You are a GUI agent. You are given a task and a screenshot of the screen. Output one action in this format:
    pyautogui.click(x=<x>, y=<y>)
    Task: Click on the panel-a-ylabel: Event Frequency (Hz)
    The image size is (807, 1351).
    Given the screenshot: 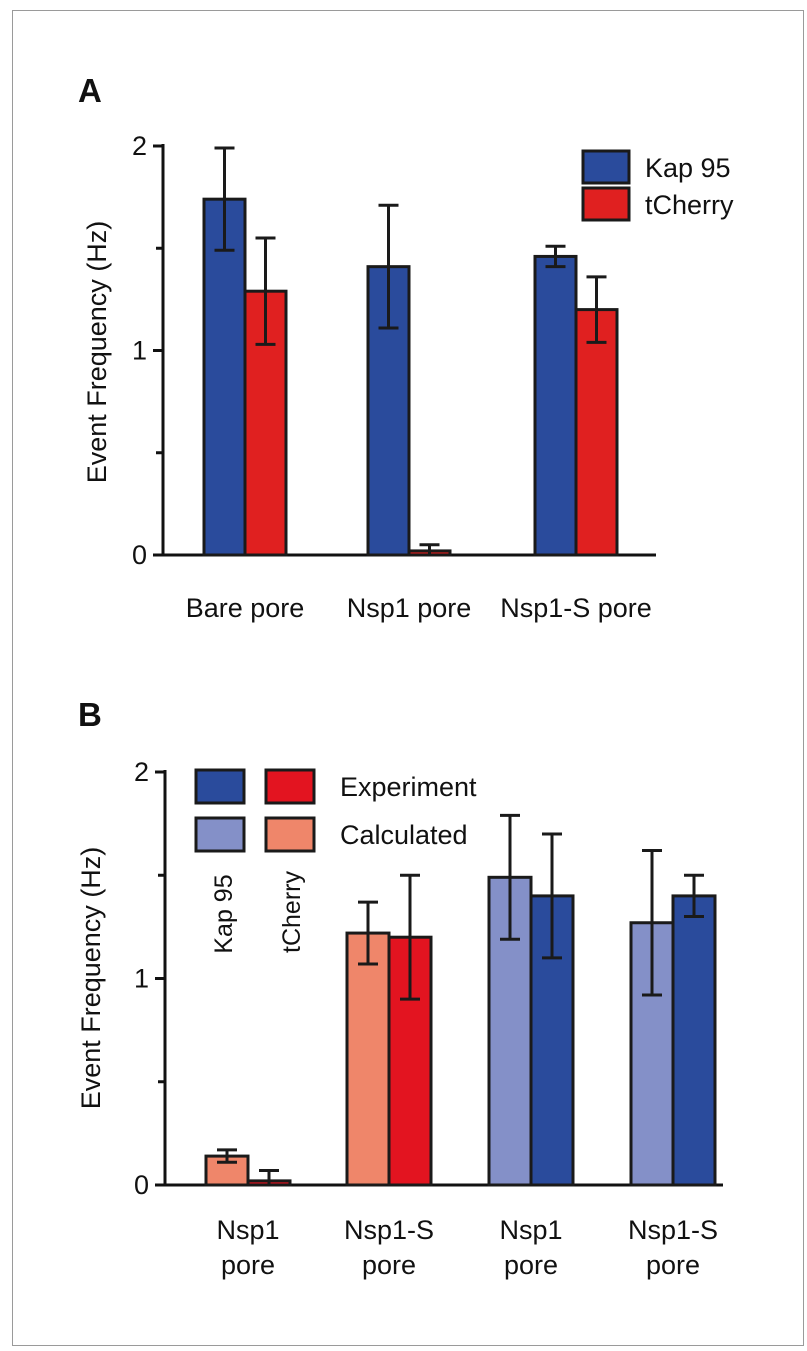 What is the action you would take?
    pyautogui.click(x=97, y=352)
    